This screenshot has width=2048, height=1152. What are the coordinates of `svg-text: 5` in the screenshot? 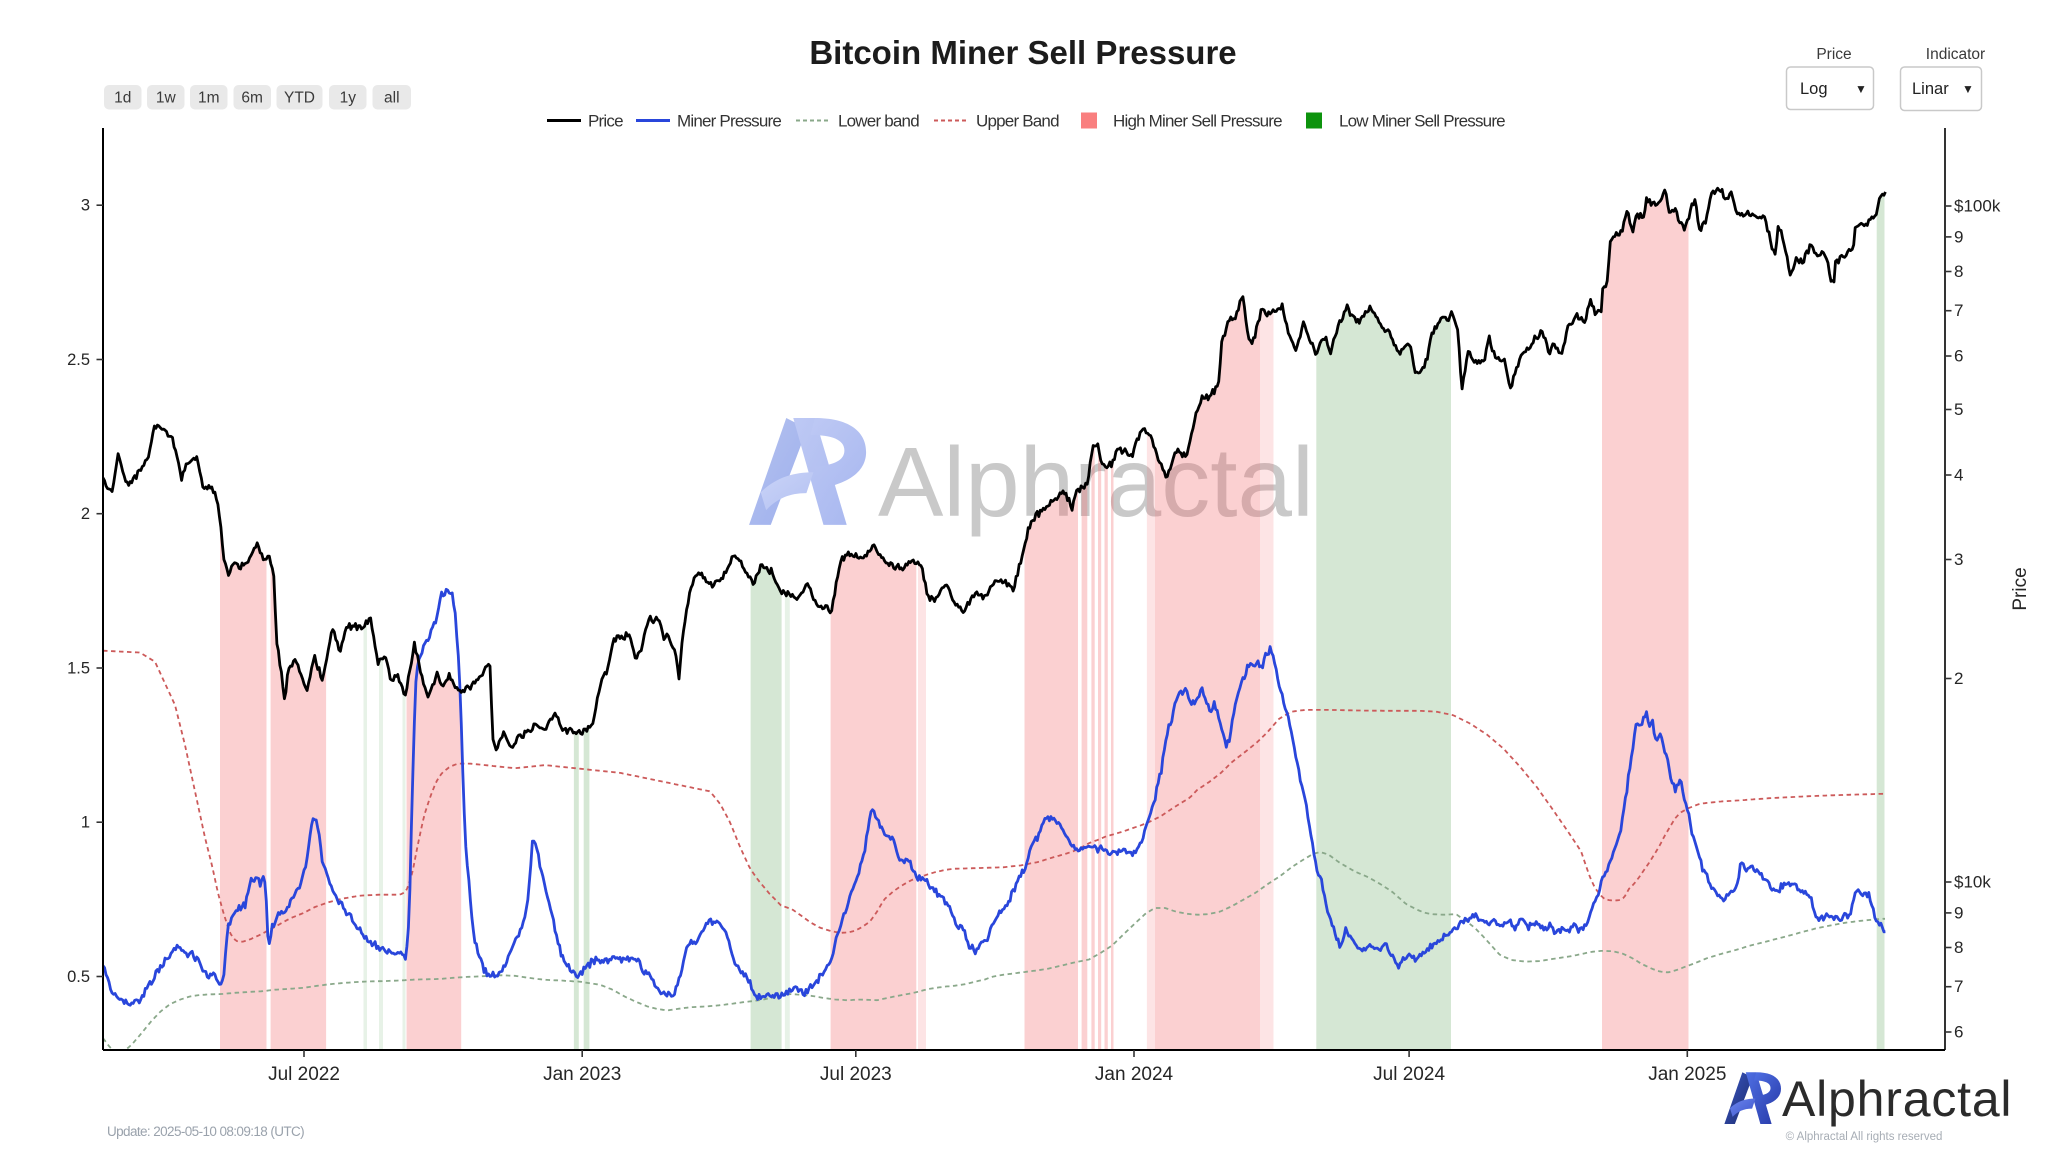 It's located at (1958, 409).